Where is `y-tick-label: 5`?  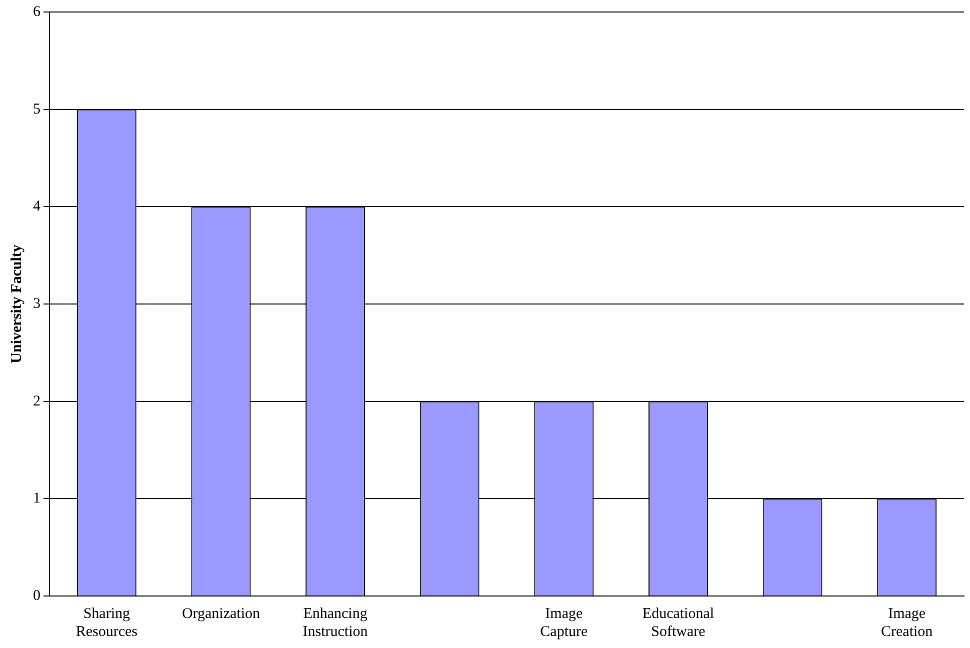 y-tick-label: 5 is located at coordinates (36, 109).